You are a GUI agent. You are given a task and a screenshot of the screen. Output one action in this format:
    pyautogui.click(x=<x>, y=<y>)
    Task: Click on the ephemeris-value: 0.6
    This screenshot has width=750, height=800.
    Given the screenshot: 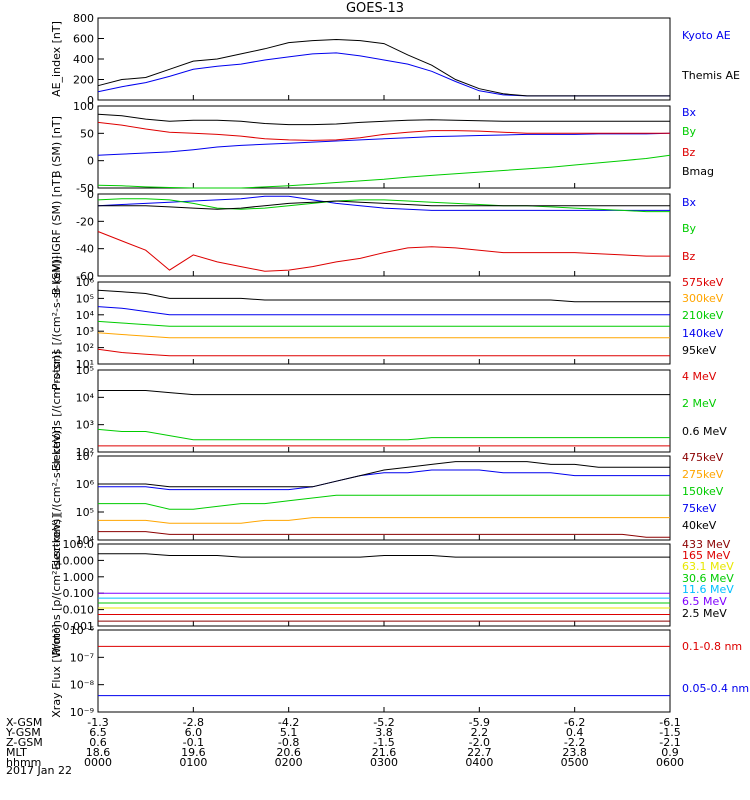 What is the action you would take?
    pyautogui.click(x=98, y=742)
    